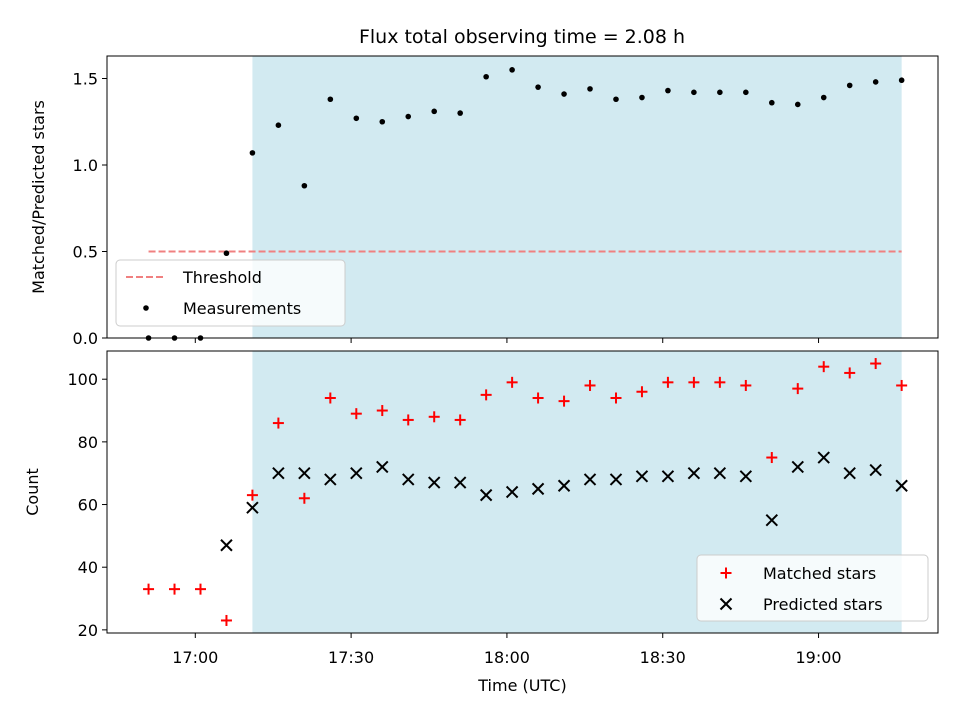 Image resolution: width=960 pixels, height=720 pixels. Describe the element at coordinates (88, 442) in the screenshot. I see `y-tick-label: 80` at that location.